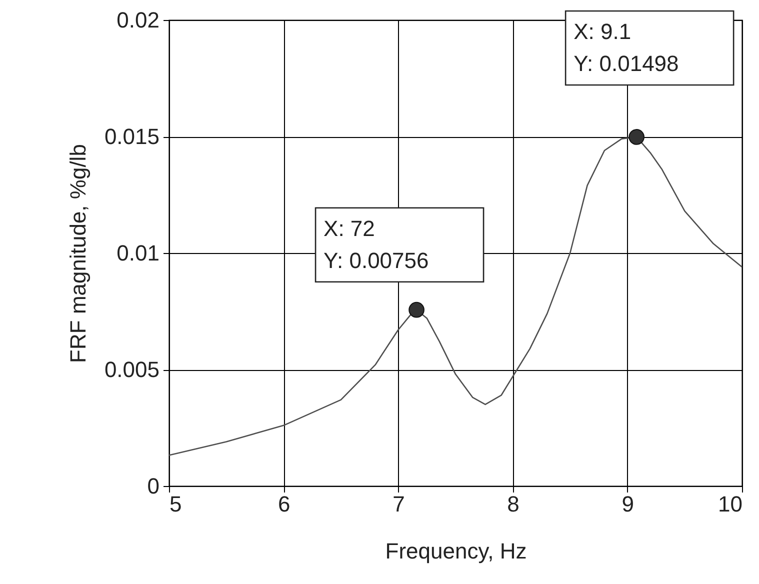  Describe the element at coordinates (153, 486) in the screenshot. I see `y-tick-label: 0` at that location.